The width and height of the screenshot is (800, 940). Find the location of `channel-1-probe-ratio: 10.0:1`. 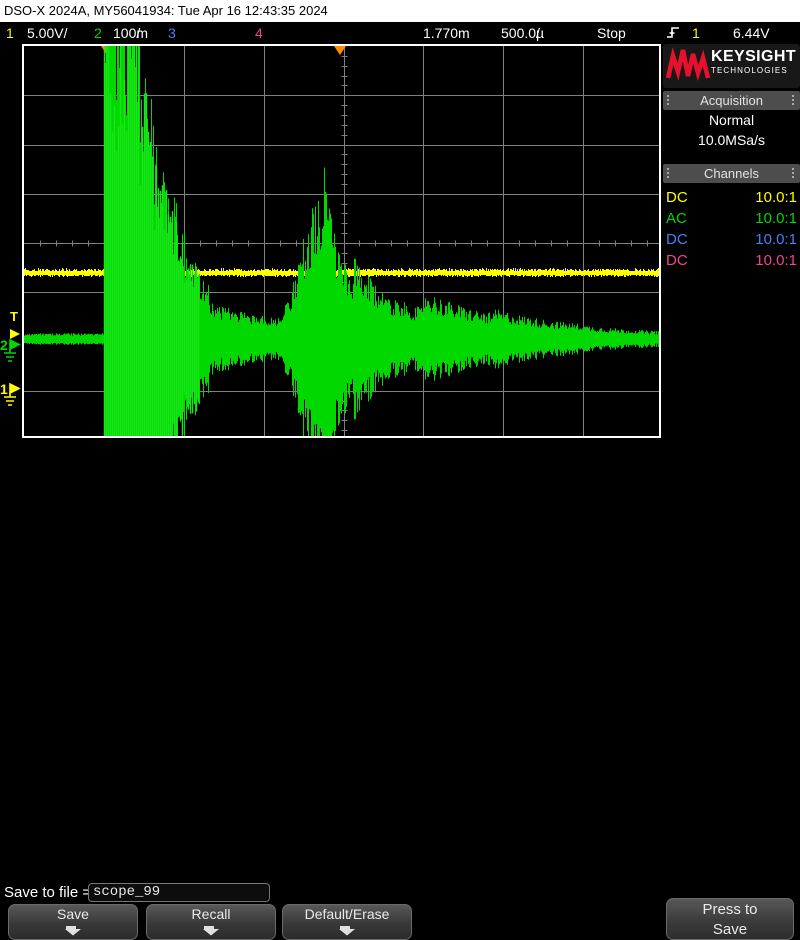

channel-1-probe-ratio: 10.0:1 is located at coordinates (776, 197).